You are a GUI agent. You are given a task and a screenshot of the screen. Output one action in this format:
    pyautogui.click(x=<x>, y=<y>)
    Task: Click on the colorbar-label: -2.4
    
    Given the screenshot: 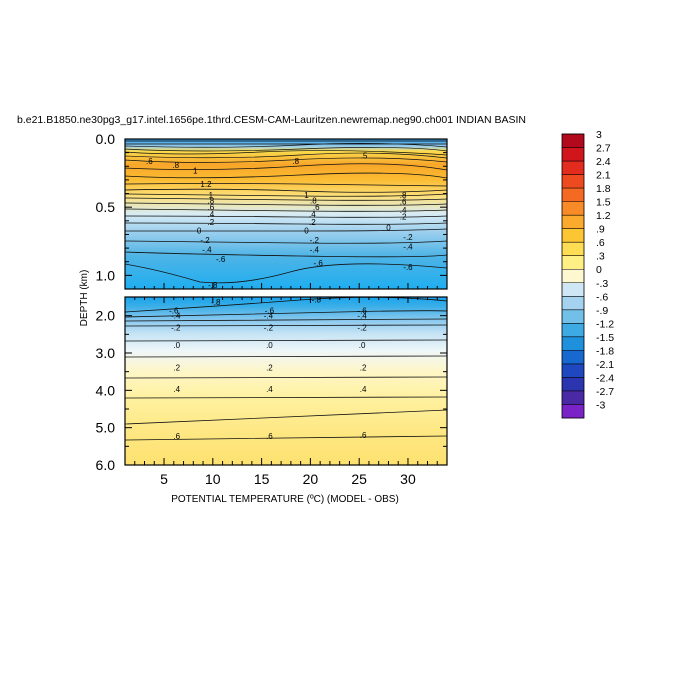 What is the action you would take?
    pyautogui.click(x=605, y=378)
    